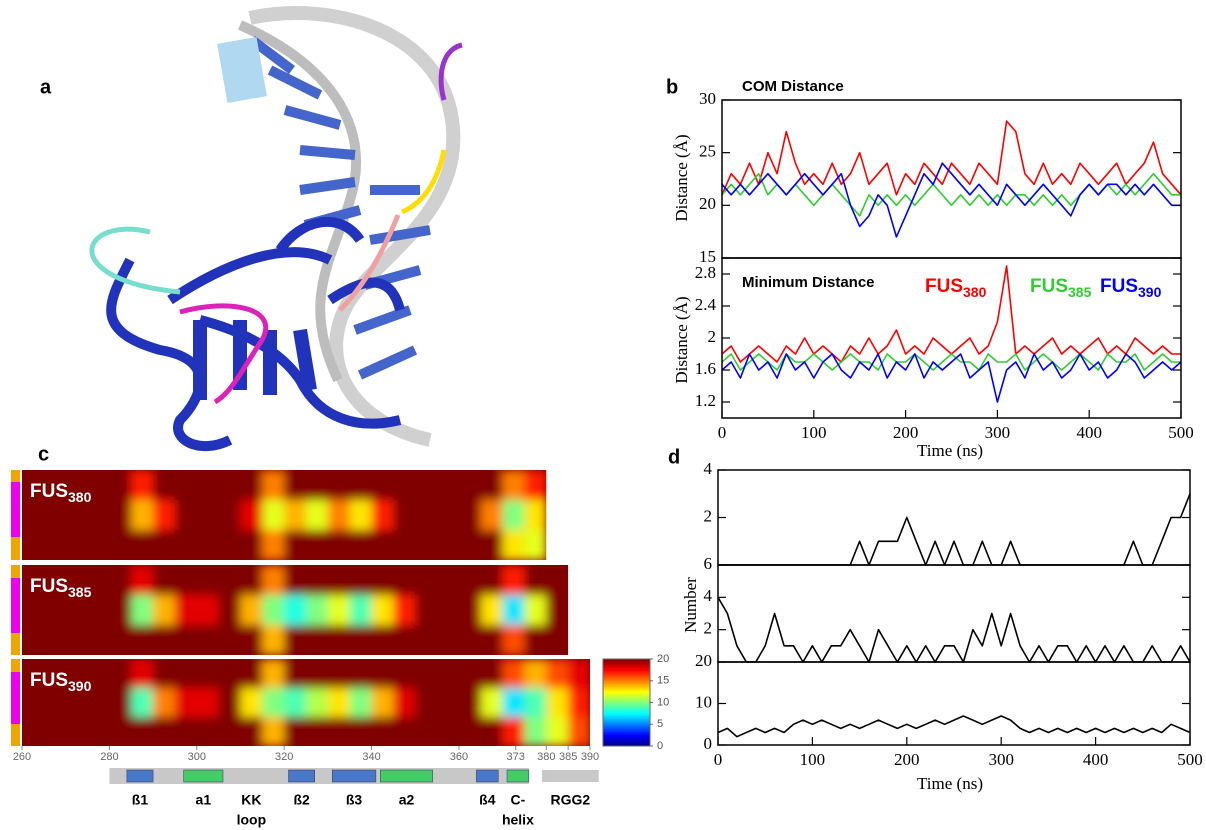  Describe the element at coordinates (707, 256) in the screenshot. I see `y-tick-label: 15` at that location.